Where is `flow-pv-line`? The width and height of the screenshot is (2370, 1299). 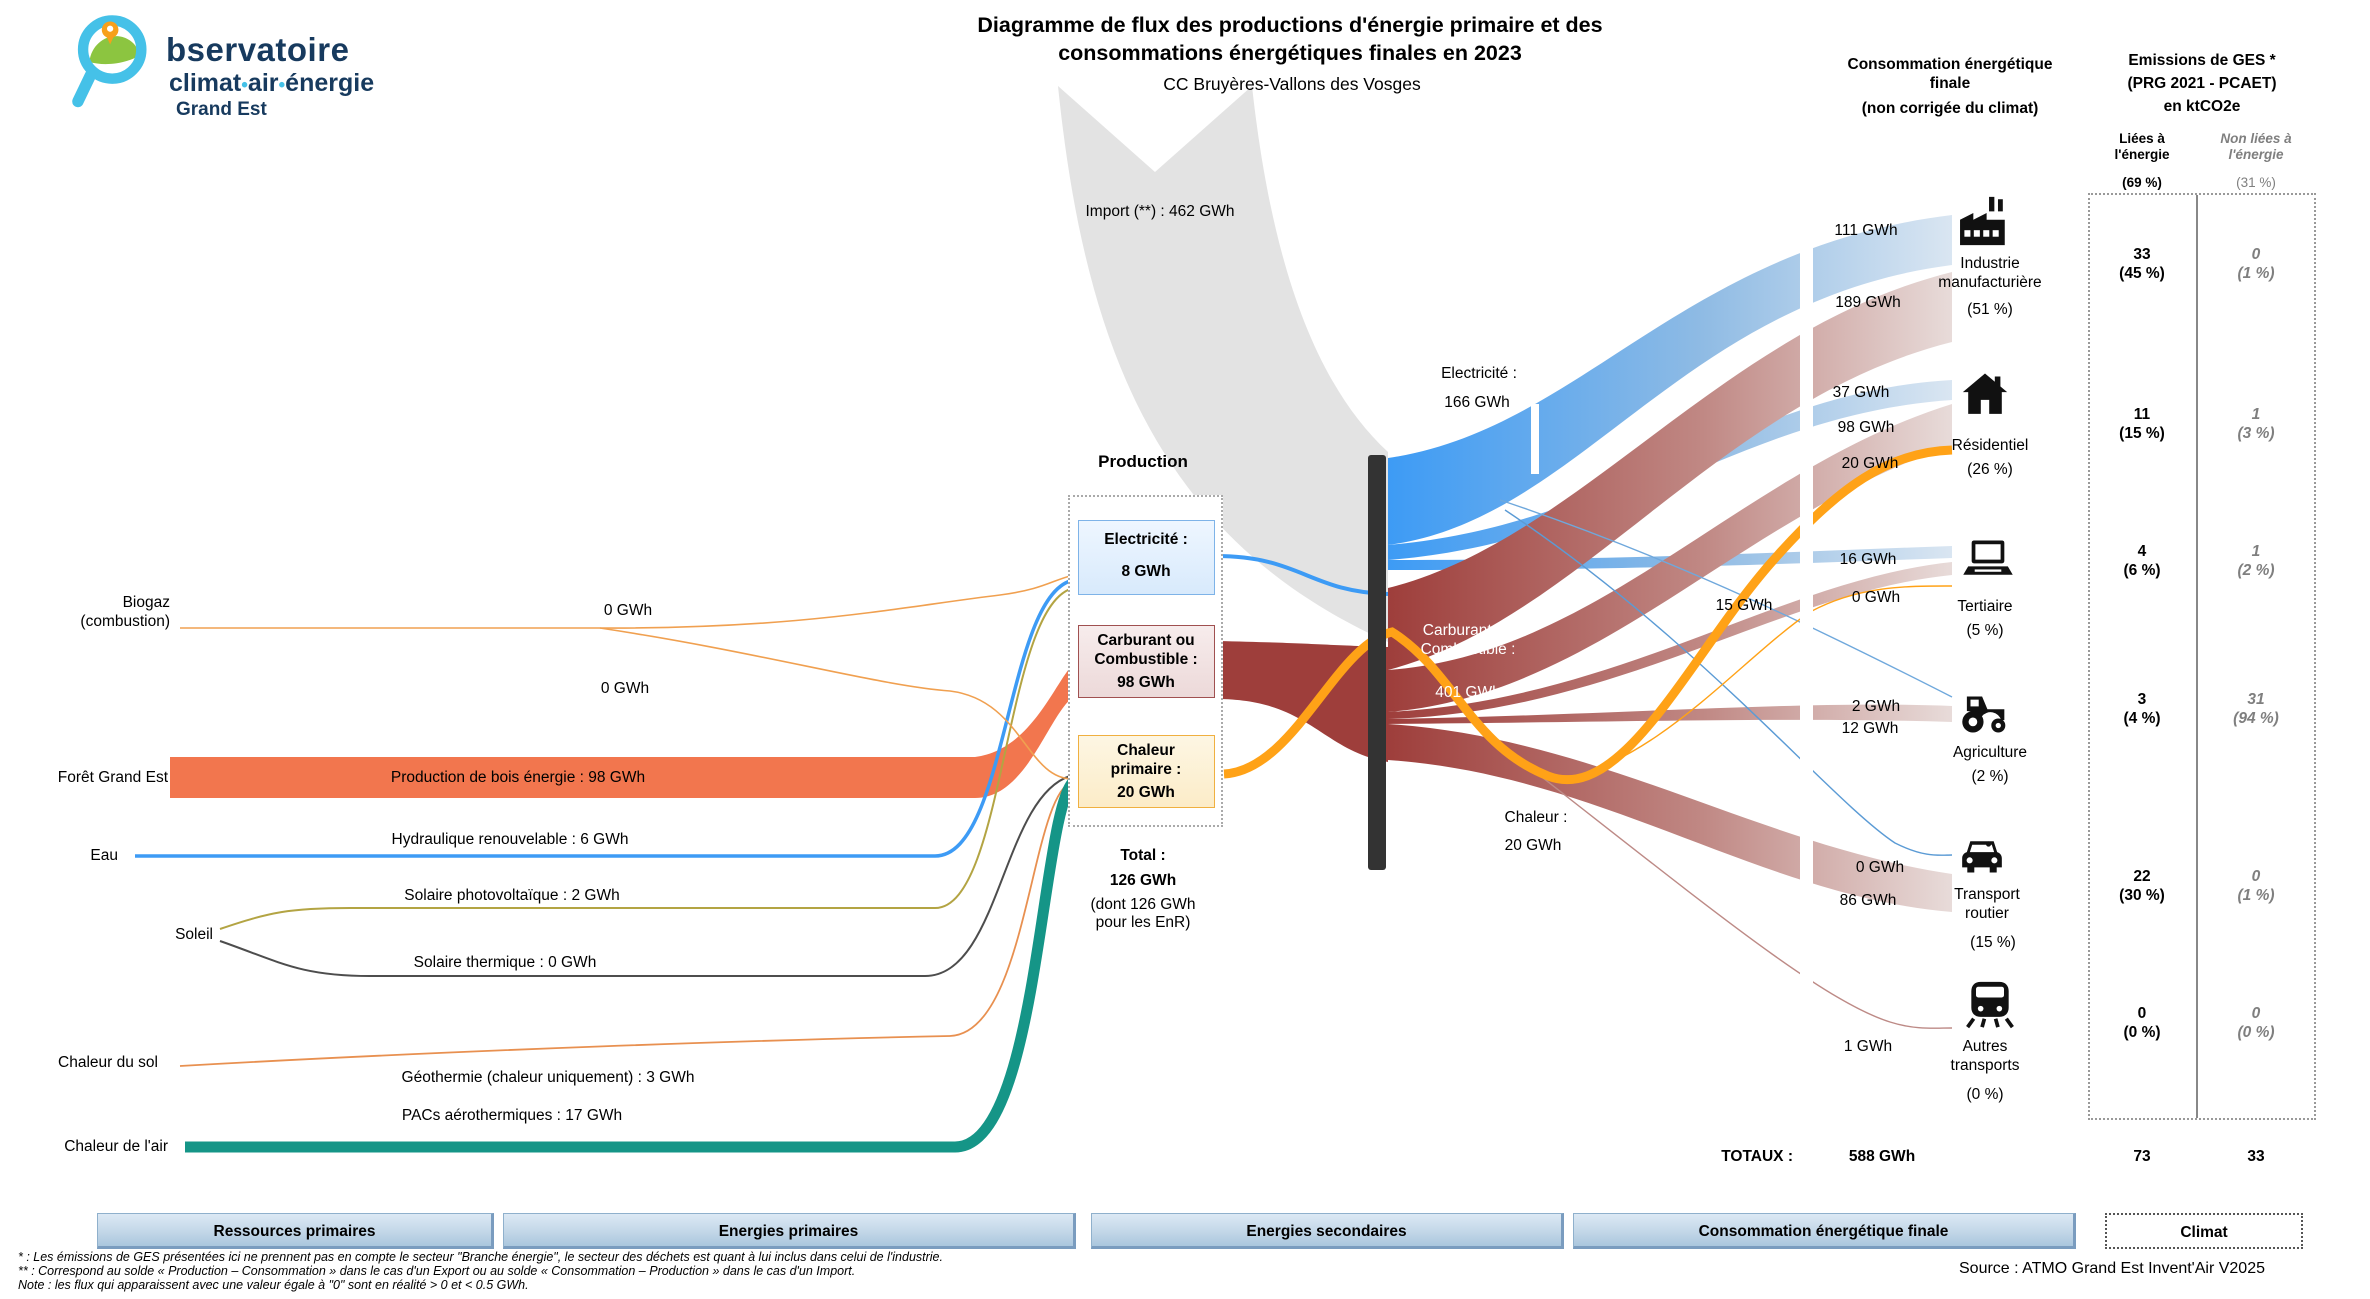
flow-pv-line is located at coordinates (647, 758).